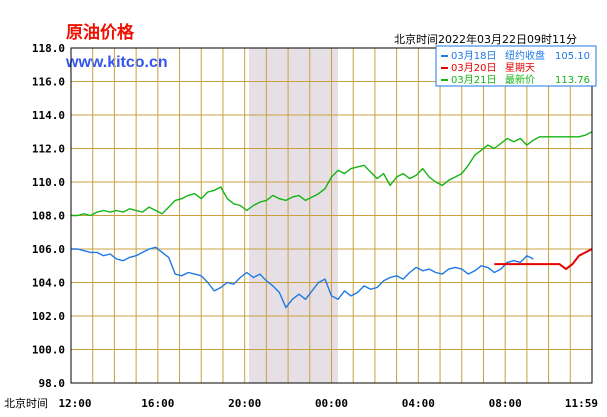 The image size is (607, 417). What do you see at coordinates (48, 82) in the screenshot?
I see `y-tick-label: 116.0` at bounding box center [48, 82].